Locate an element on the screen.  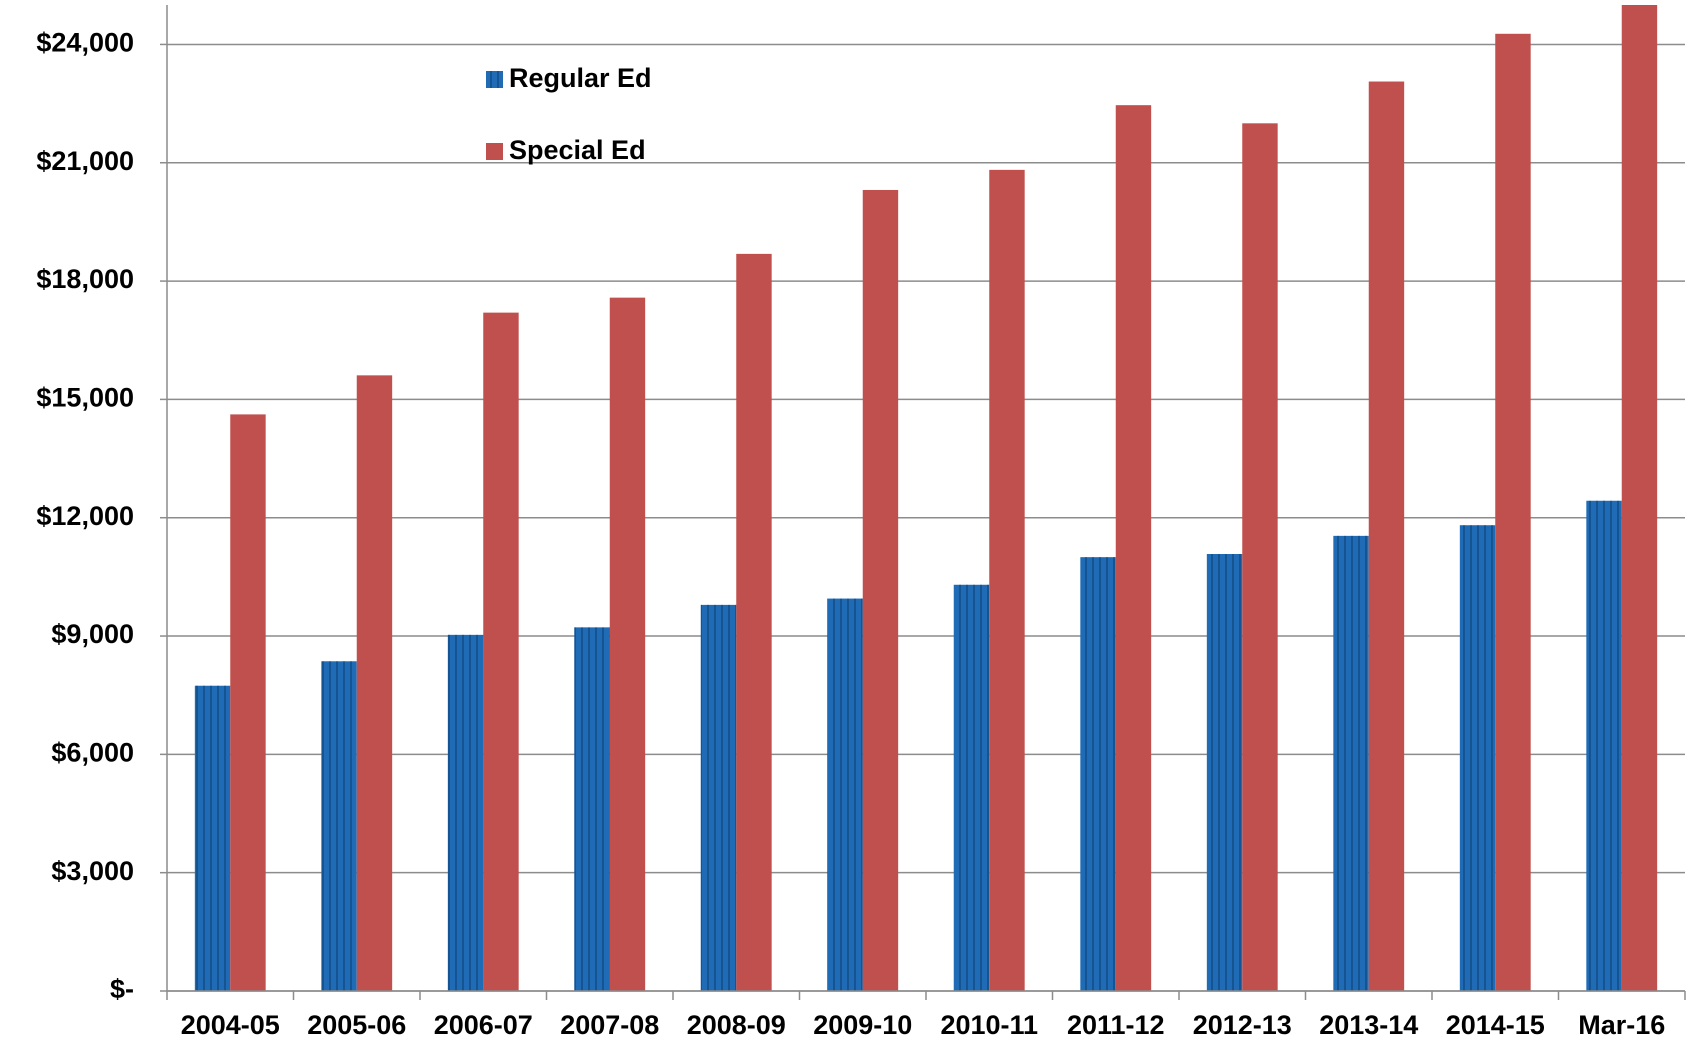
x-tick-label: 2011-12 is located at coordinates (1116, 1025).